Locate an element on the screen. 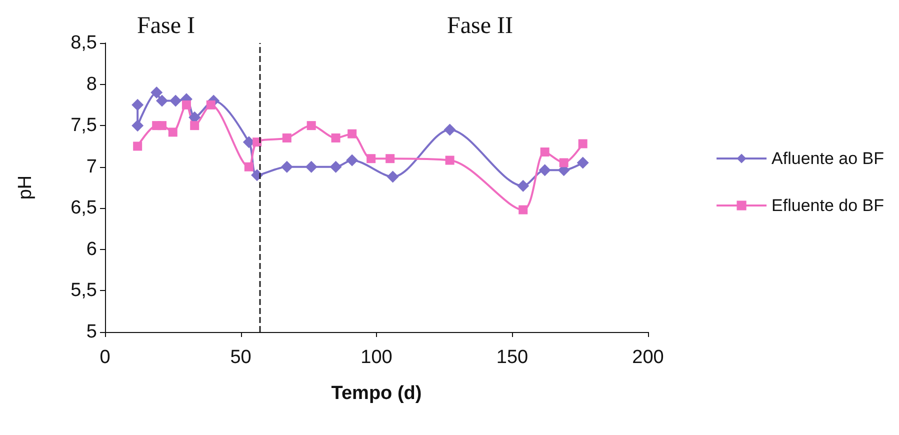 The width and height of the screenshot is (899, 435). x-tick-label: 200 is located at coordinates (648, 357).